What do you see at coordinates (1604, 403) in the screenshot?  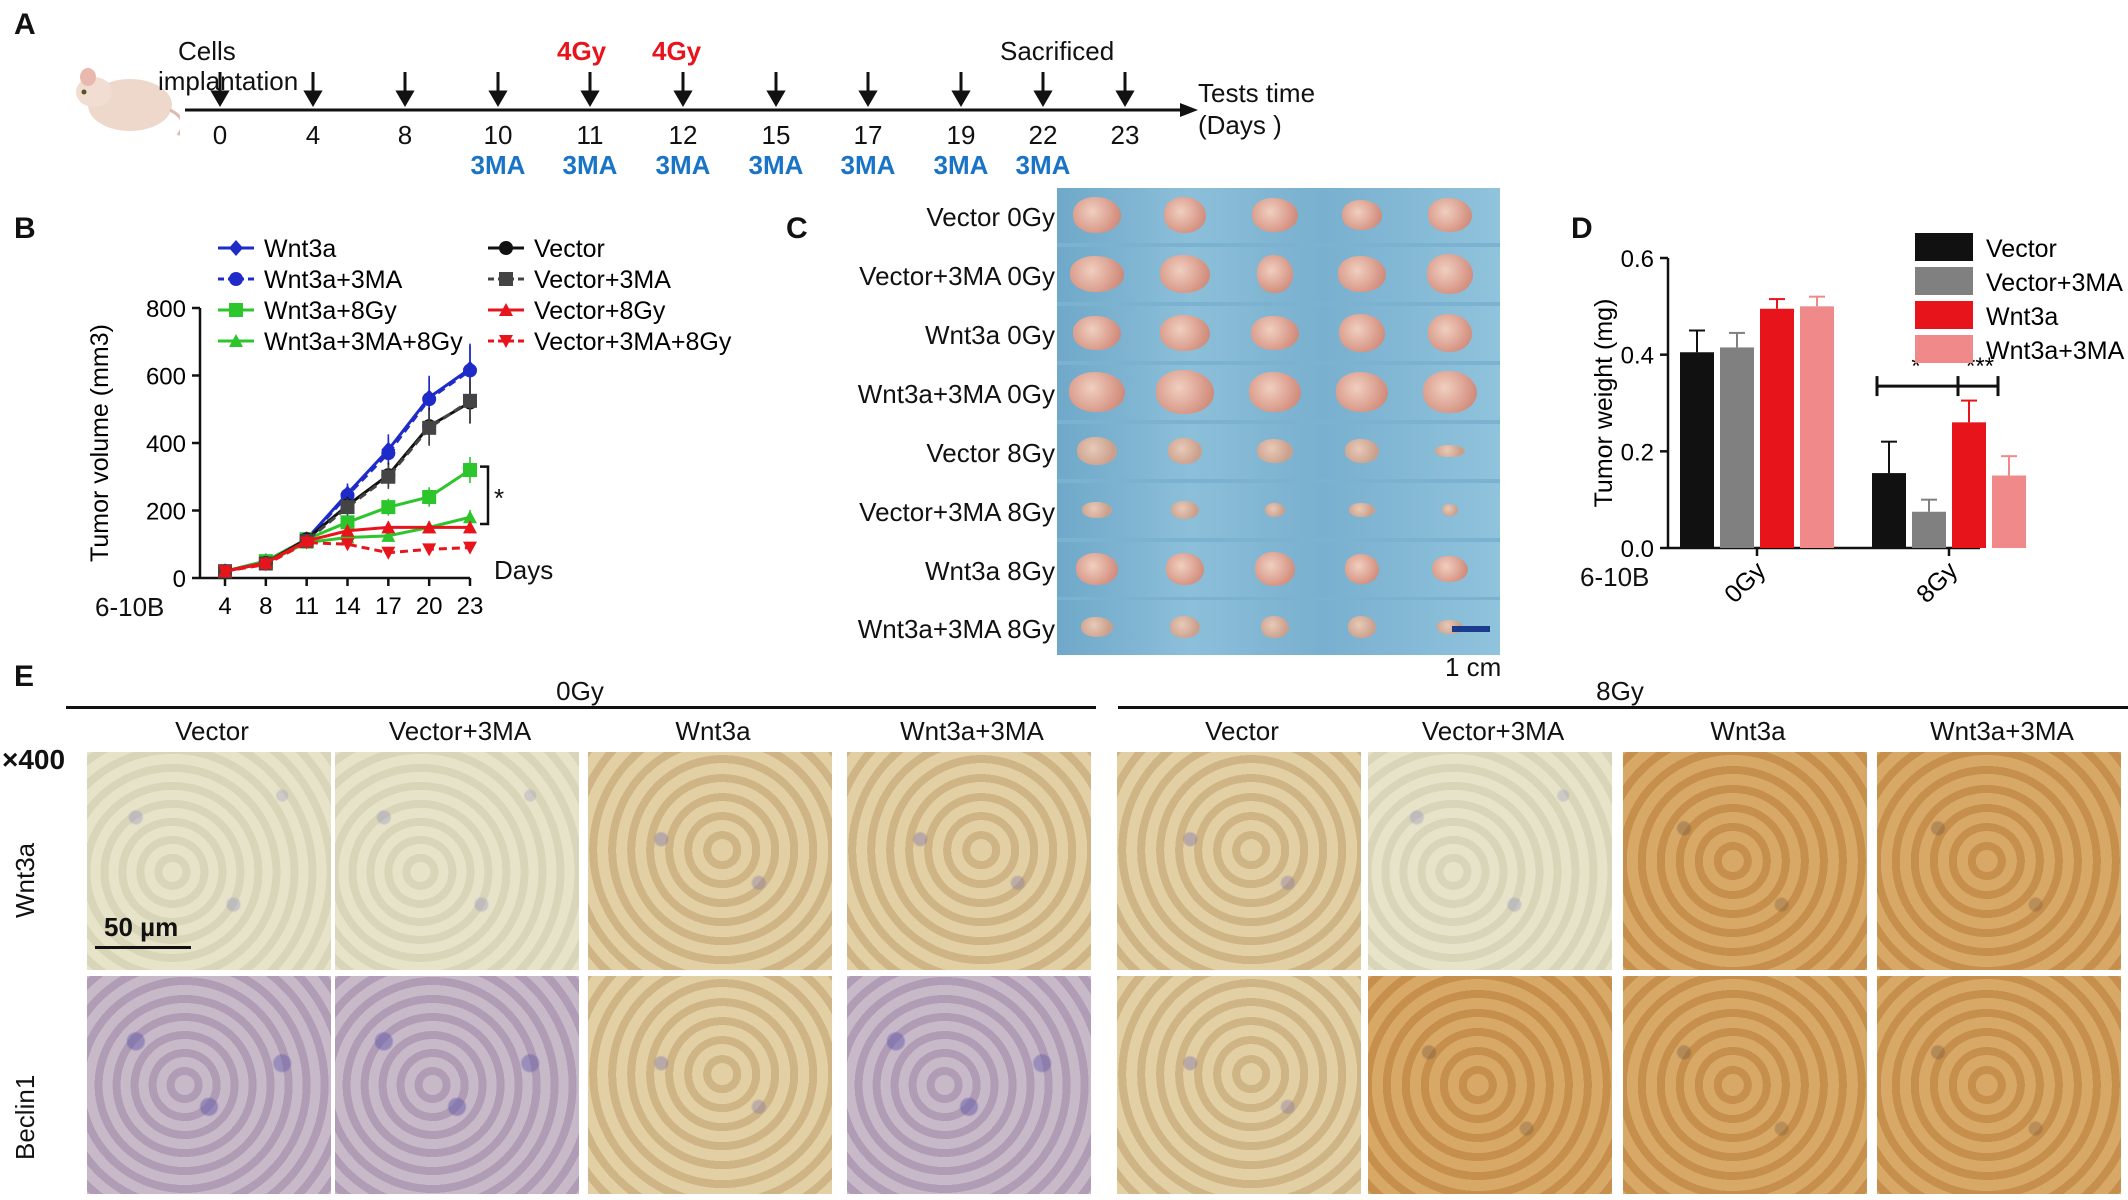 I see `weight-ylabel: Tumor weight (mg)` at bounding box center [1604, 403].